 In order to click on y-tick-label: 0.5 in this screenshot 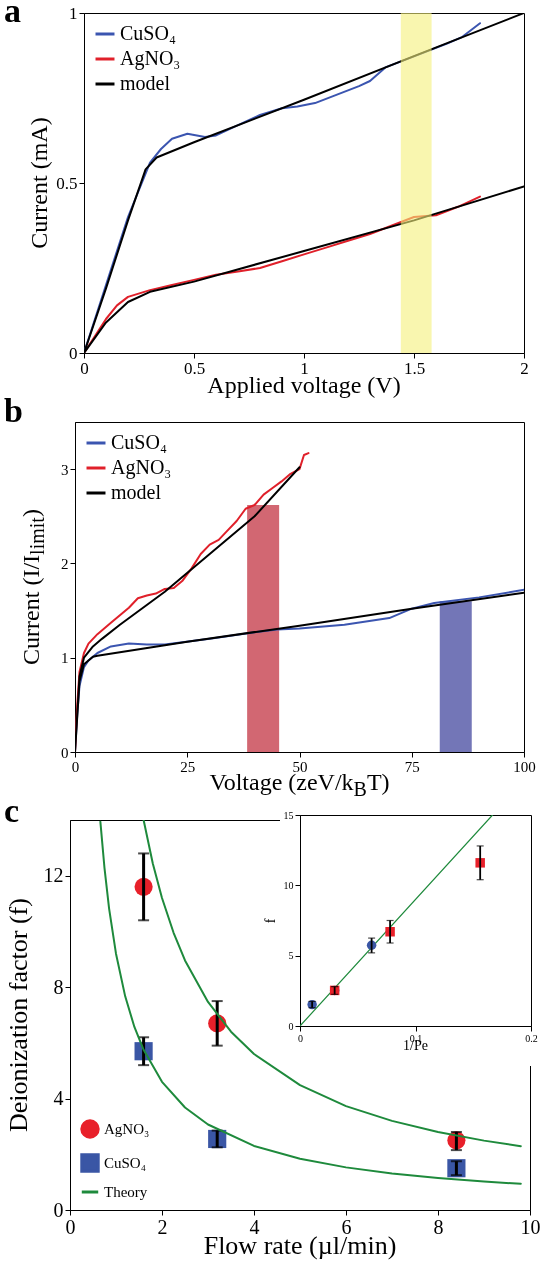, I will do `click(67, 183)`.